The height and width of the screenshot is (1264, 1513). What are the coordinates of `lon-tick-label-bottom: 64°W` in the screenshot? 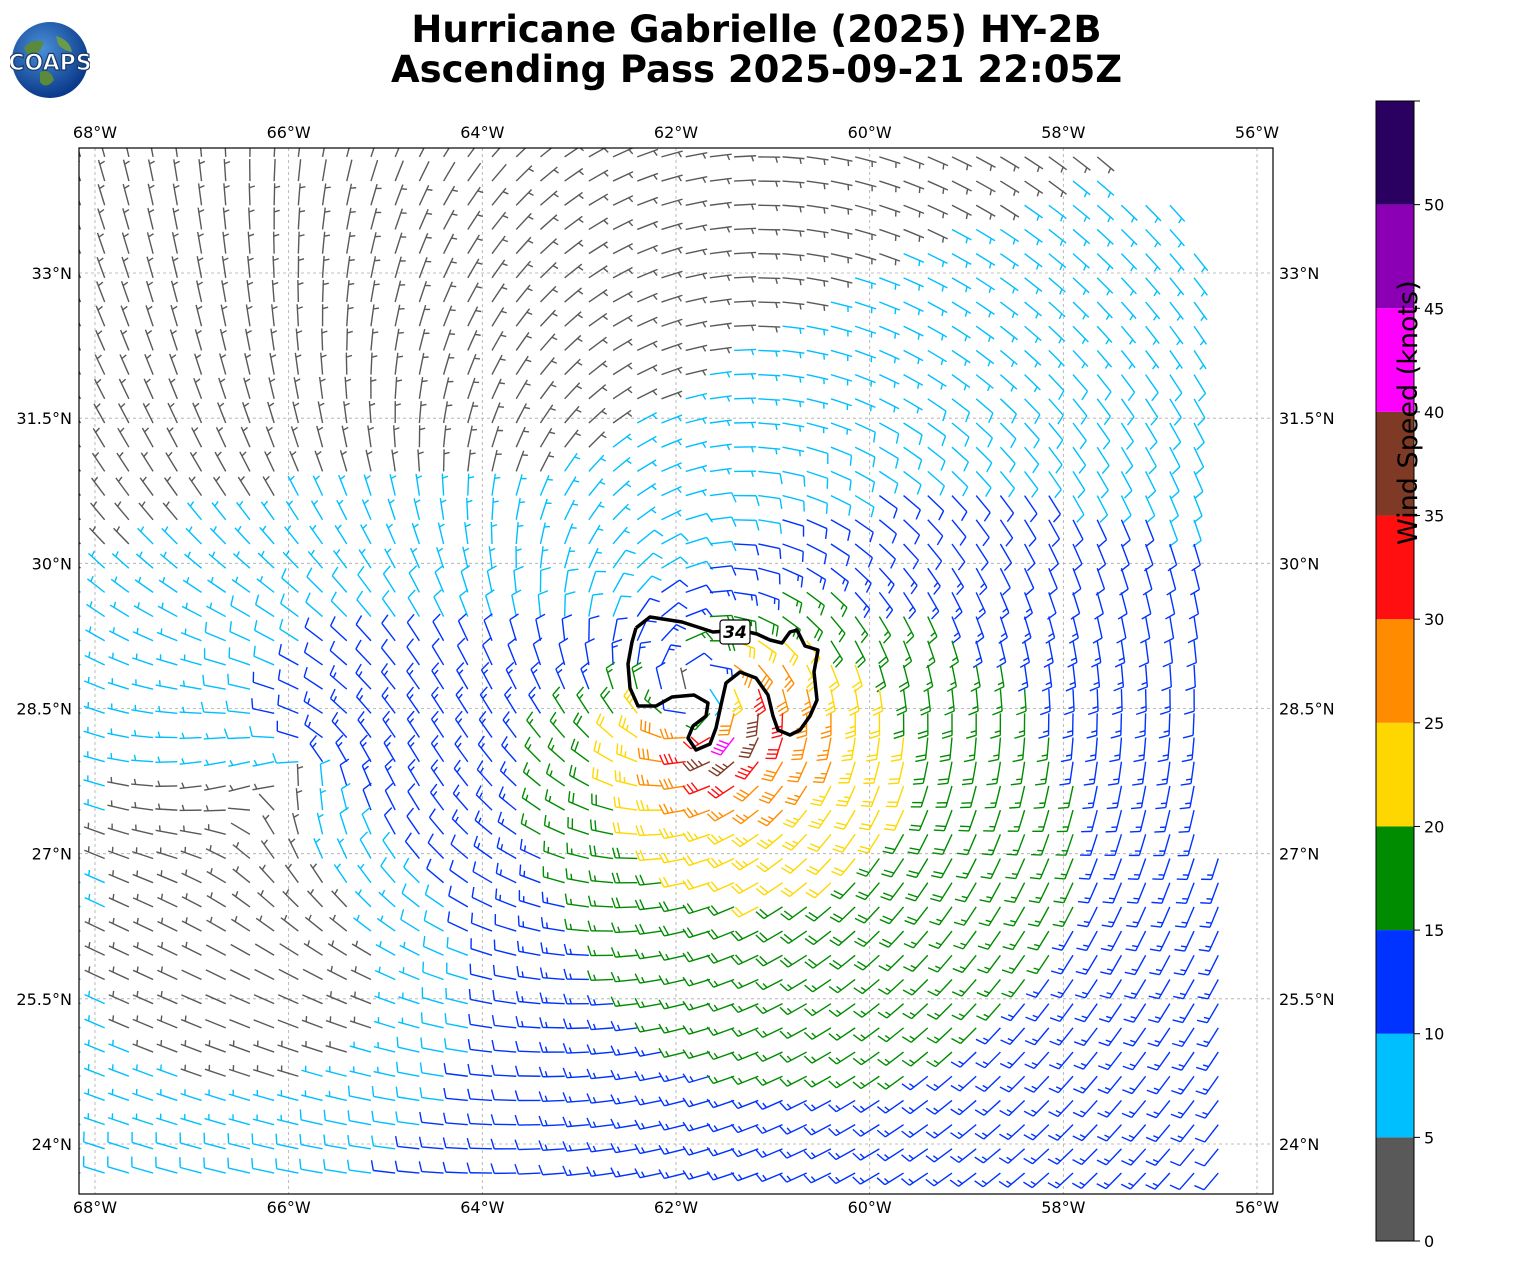 It's located at (482, 1207).